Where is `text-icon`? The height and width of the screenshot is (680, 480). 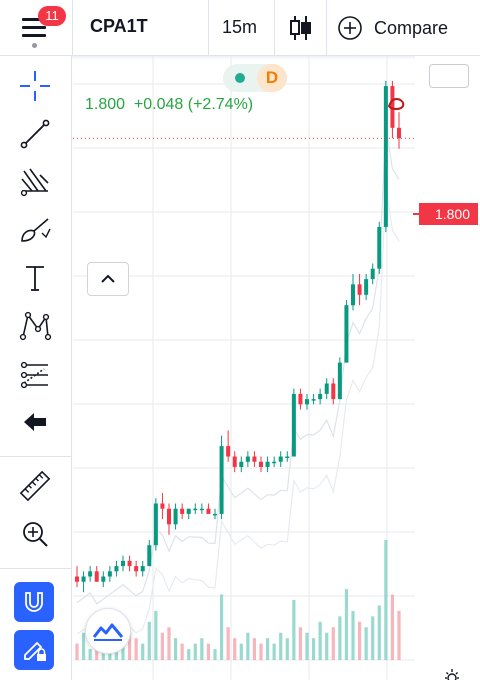 text-icon is located at coordinates (35, 278).